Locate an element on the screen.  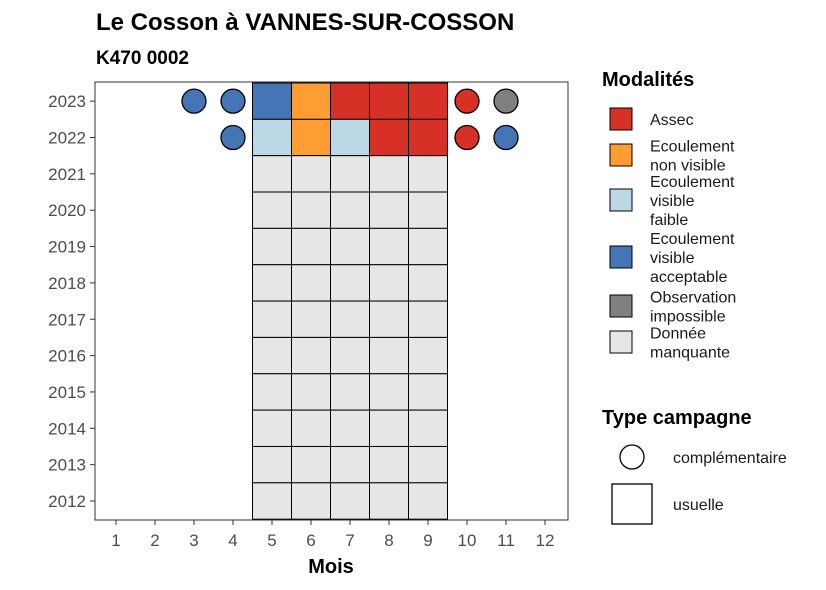
legend-type-key-complementaire is located at coordinates (632, 457).